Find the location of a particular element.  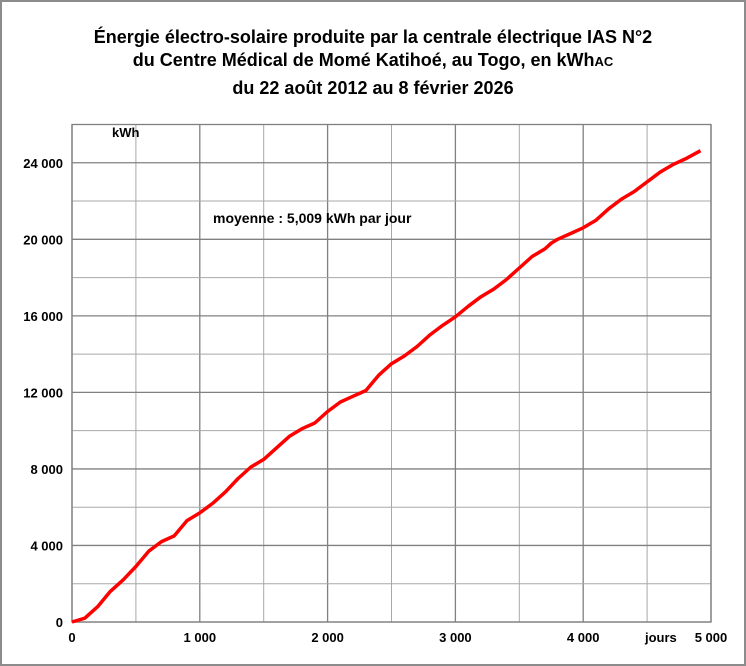

y-tick-label: 12 000 is located at coordinates (43, 392).